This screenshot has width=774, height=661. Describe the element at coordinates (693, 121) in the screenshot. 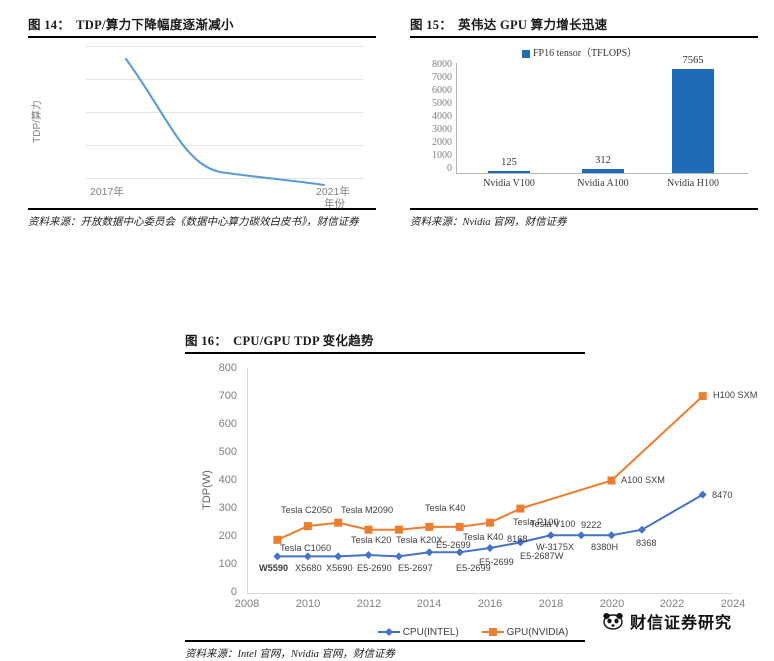

I see `bar-nvidia-h100` at that location.